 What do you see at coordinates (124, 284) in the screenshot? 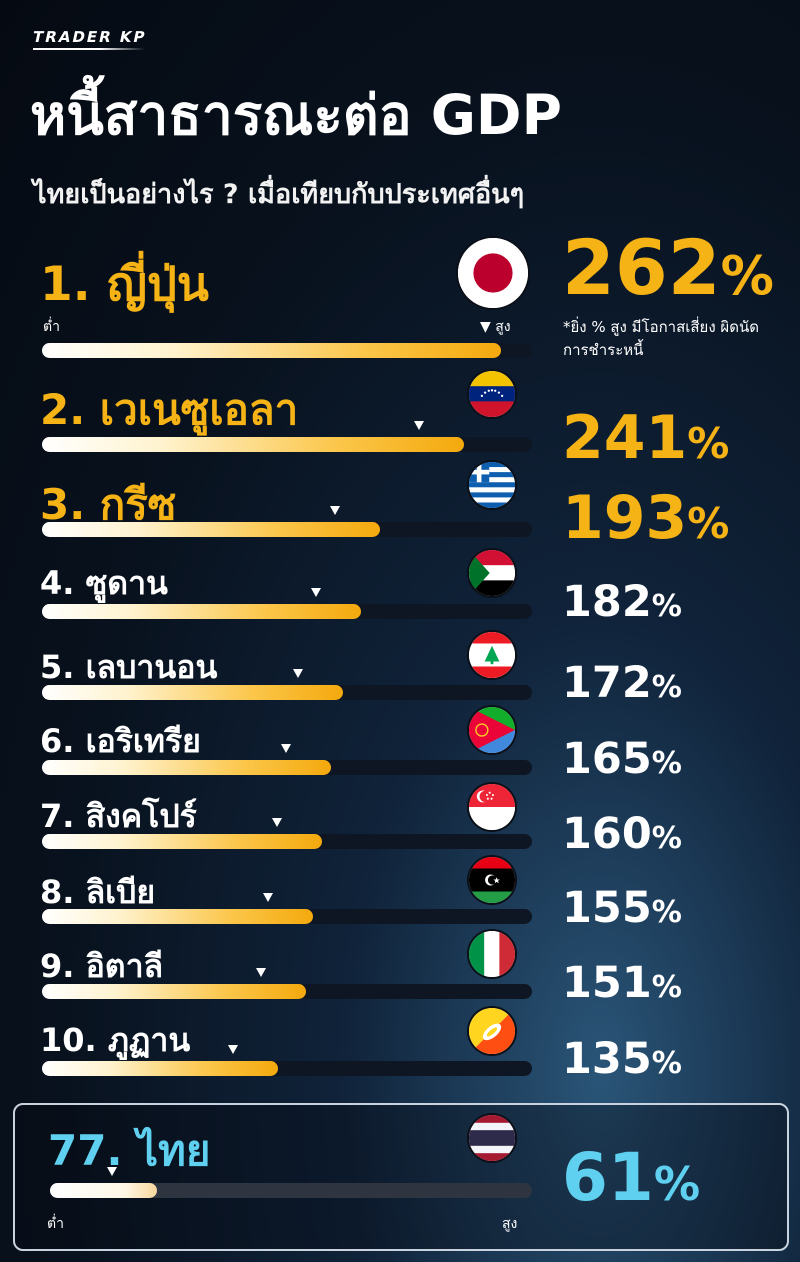
I see `country-label: 1. ญี่ปุ่น` at bounding box center [124, 284].